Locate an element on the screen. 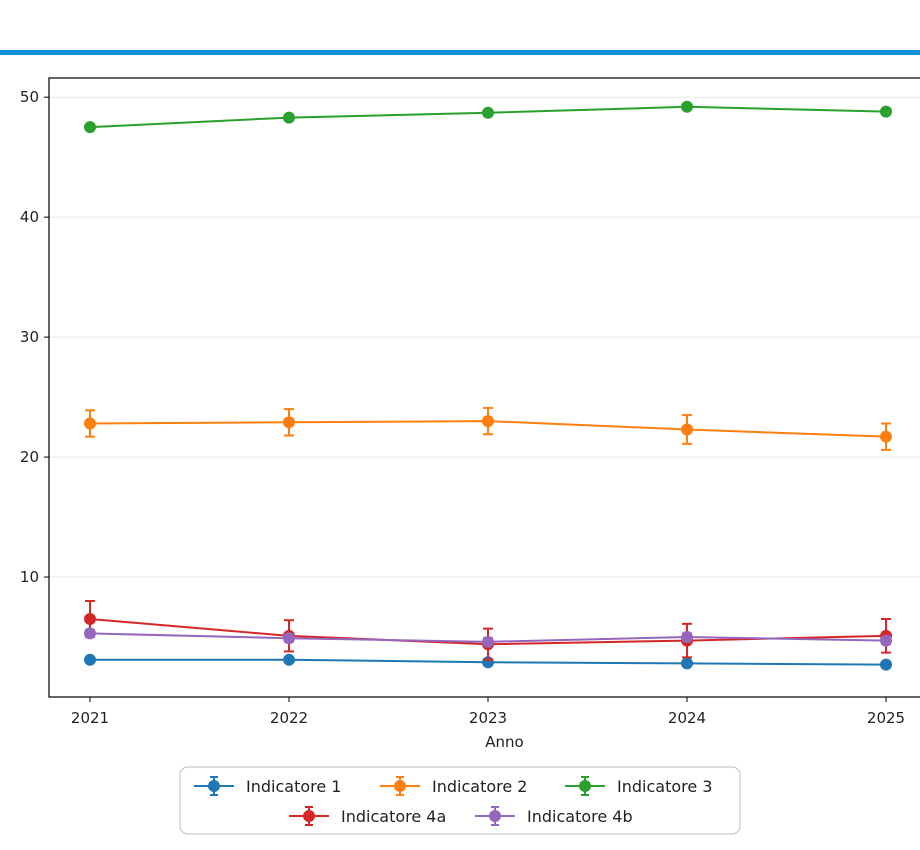 Image resolution: width=920 pixels, height=850 pixels. legend-item-3: Indicatore 3 is located at coordinates (638, 786).